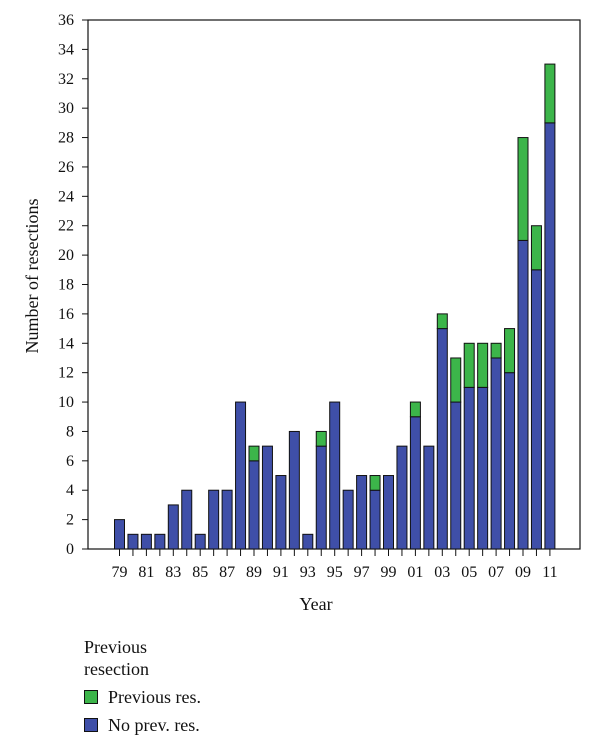 Image resolution: width=600 pixels, height=753 pixels. Describe the element at coordinates (70, 431) in the screenshot. I see `y-tick-label-8: 8` at that location.